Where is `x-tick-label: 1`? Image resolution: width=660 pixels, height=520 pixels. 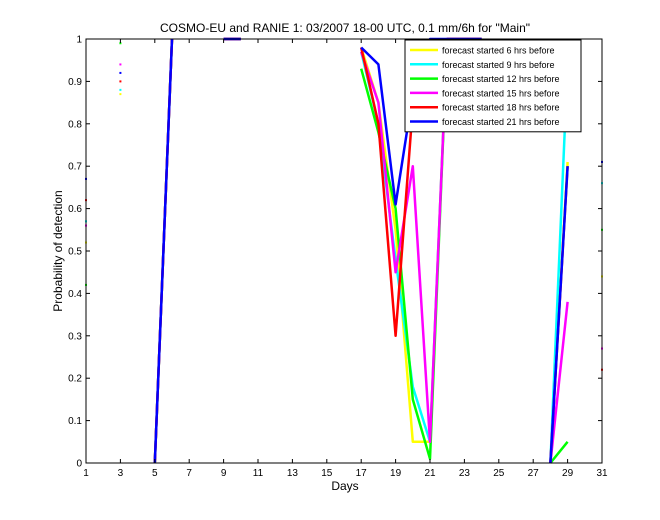
x-tick-label: 1 is located at coordinates (86, 473).